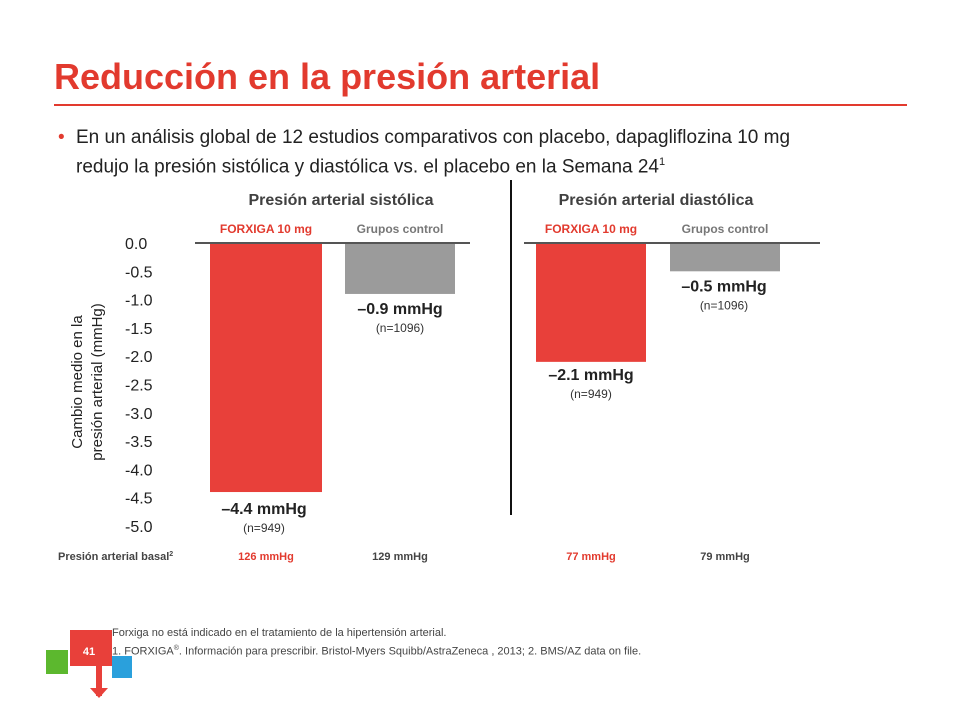 The image size is (960, 720). What do you see at coordinates (115, 557) in the screenshot?
I see `baseline-label: Presión arterial basal2` at bounding box center [115, 557].